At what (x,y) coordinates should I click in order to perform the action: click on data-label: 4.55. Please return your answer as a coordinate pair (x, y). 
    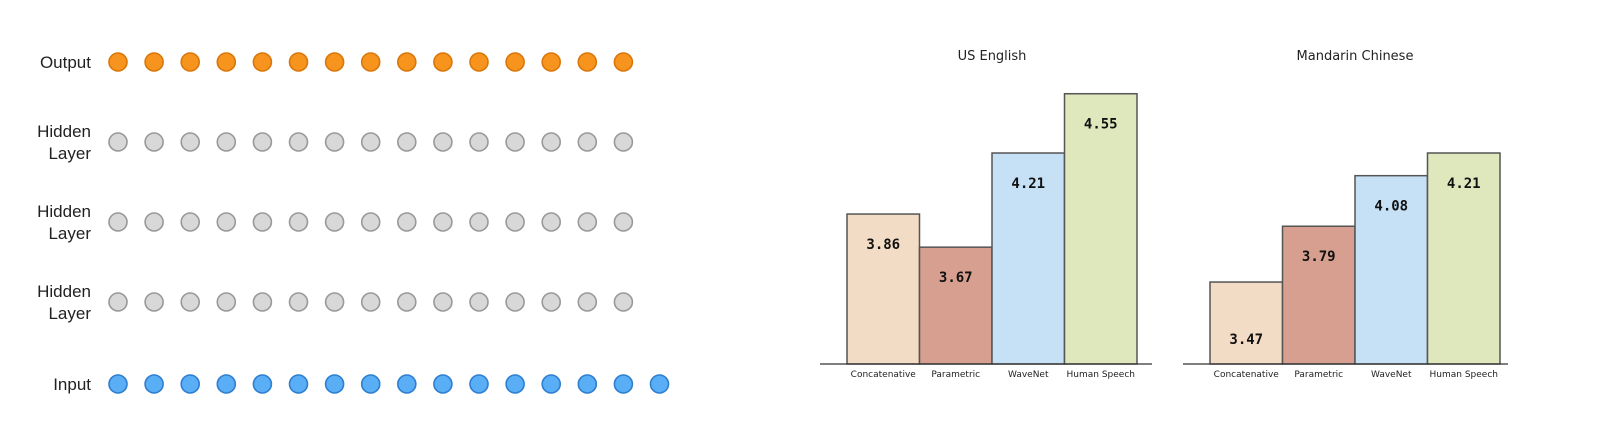
    Looking at the image, I should click on (1101, 125).